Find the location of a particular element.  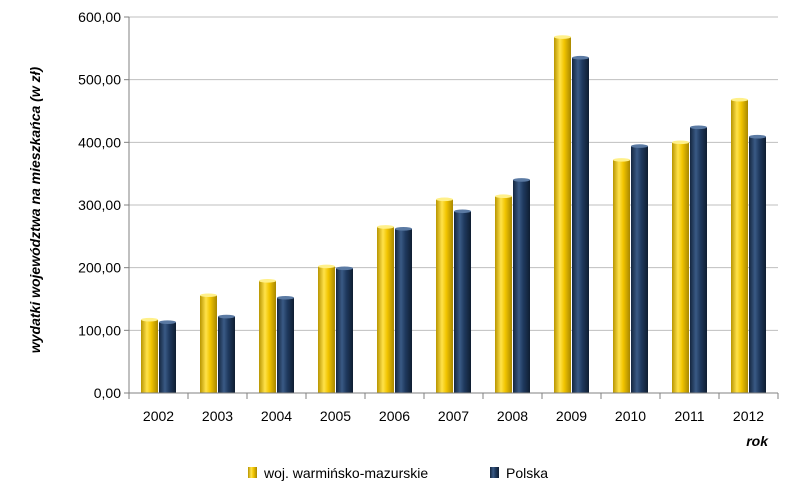

bar-warminsko-mazurskie-2004 is located at coordinates (267, 336).